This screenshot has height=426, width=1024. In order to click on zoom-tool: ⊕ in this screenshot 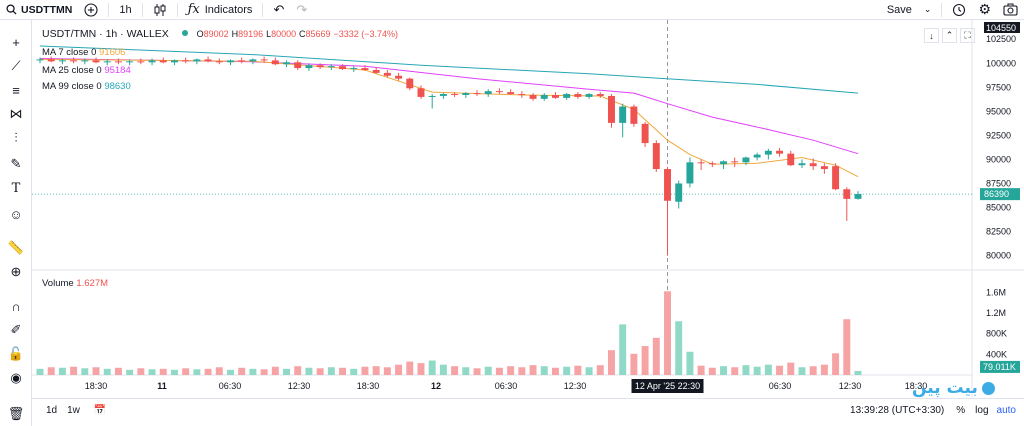, I will do `click(16, 272)`.